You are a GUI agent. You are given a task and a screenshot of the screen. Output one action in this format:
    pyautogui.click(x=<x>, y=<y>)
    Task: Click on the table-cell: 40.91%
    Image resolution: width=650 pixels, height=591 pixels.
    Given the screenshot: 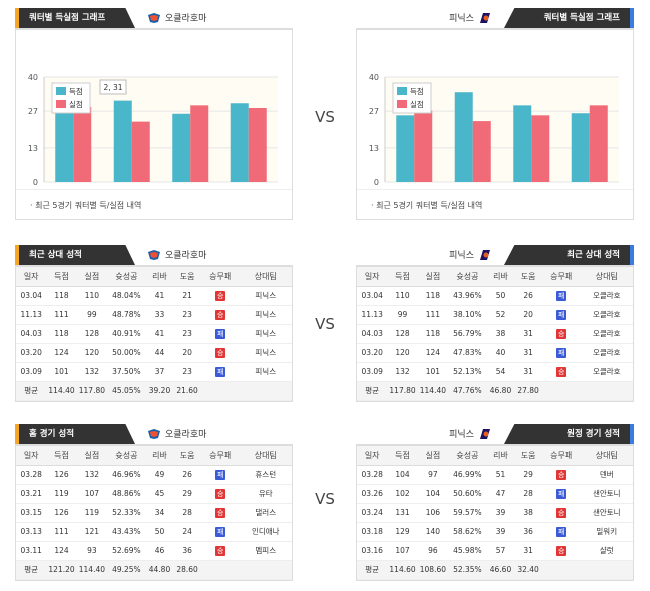 What is the action you would take?
    pyautogui.click(x=126, y=334)
    